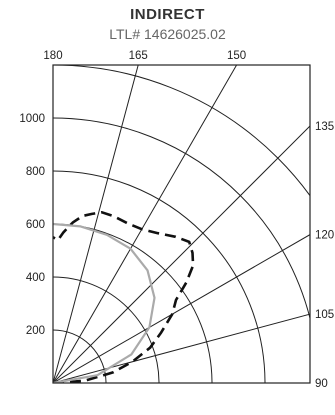 The image size is (335, 415). I want to click on radial-tick-label-800: 800, so click(35, 172).